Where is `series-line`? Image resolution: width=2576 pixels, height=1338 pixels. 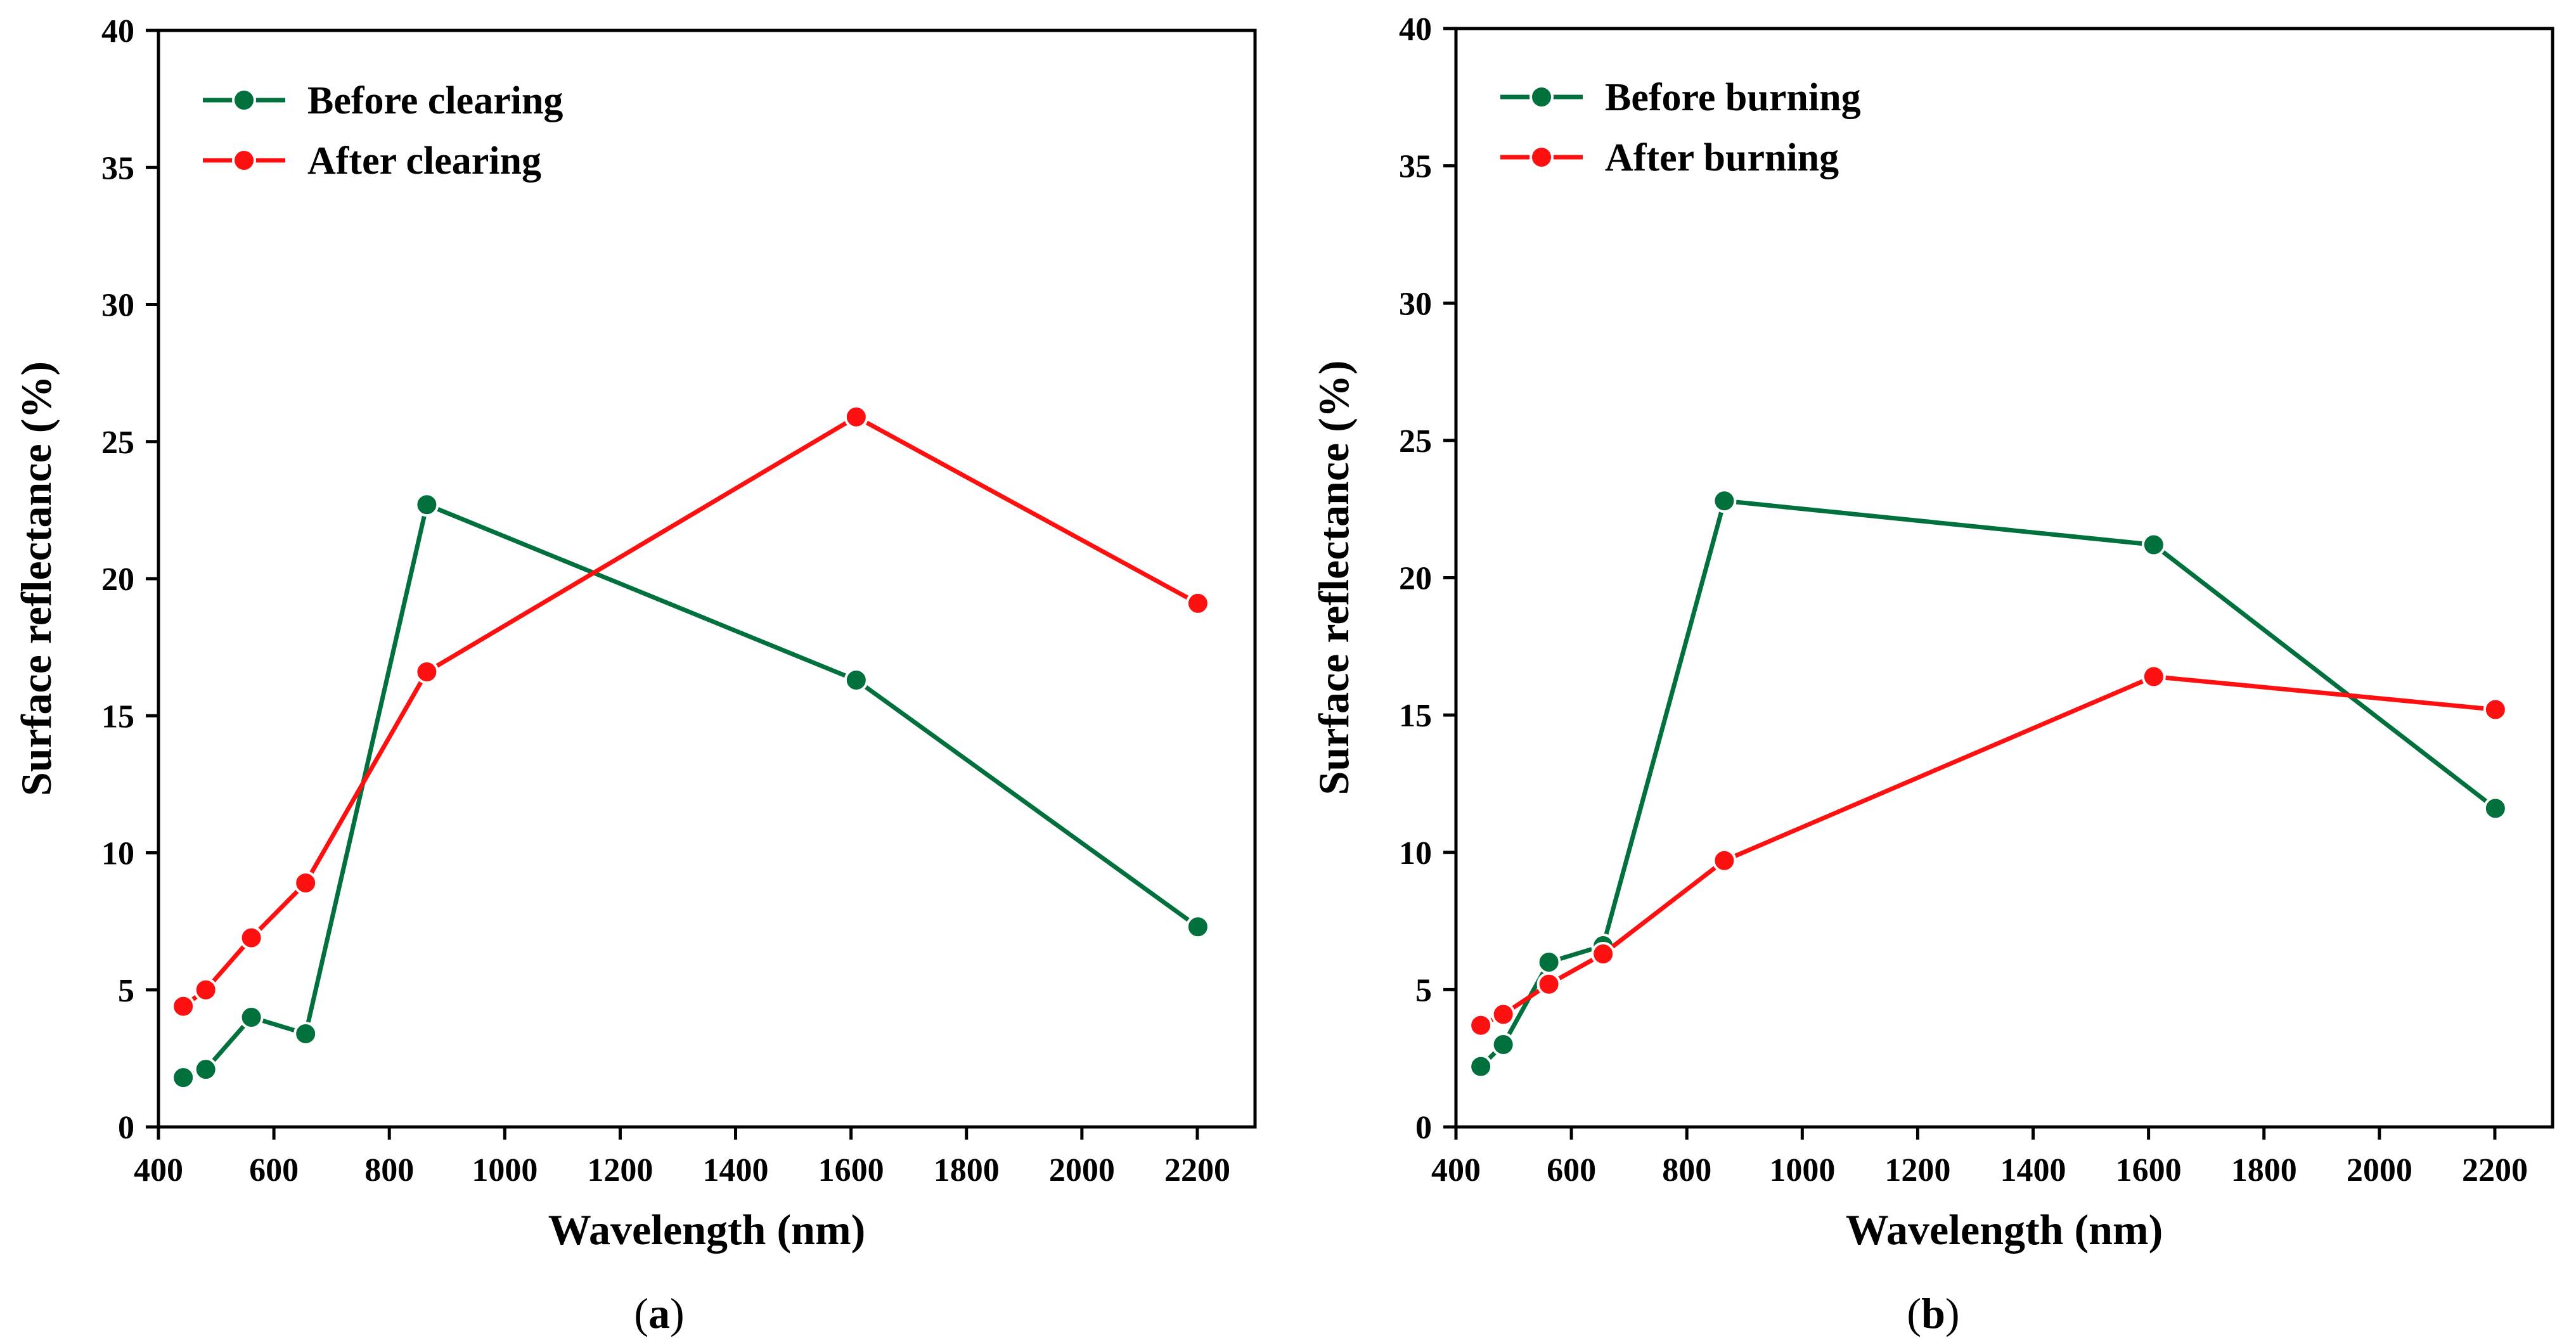 series-line is located at coordinates (1988, 850).